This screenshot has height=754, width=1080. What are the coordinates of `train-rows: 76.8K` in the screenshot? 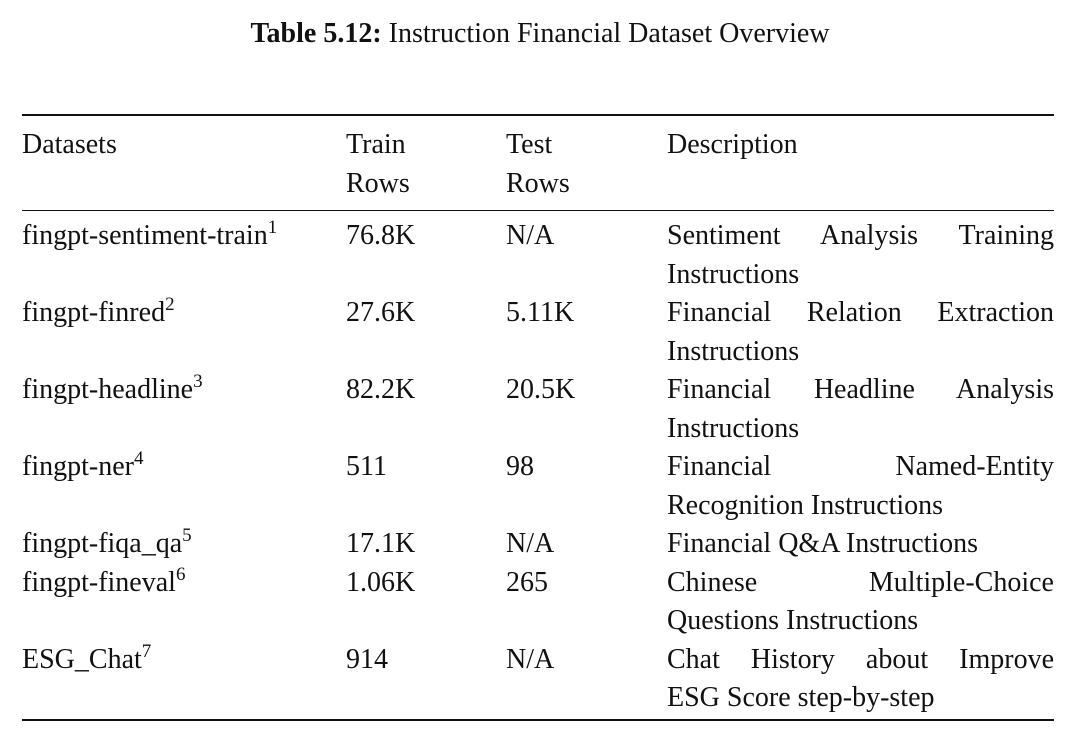 It's located at (381, 235).